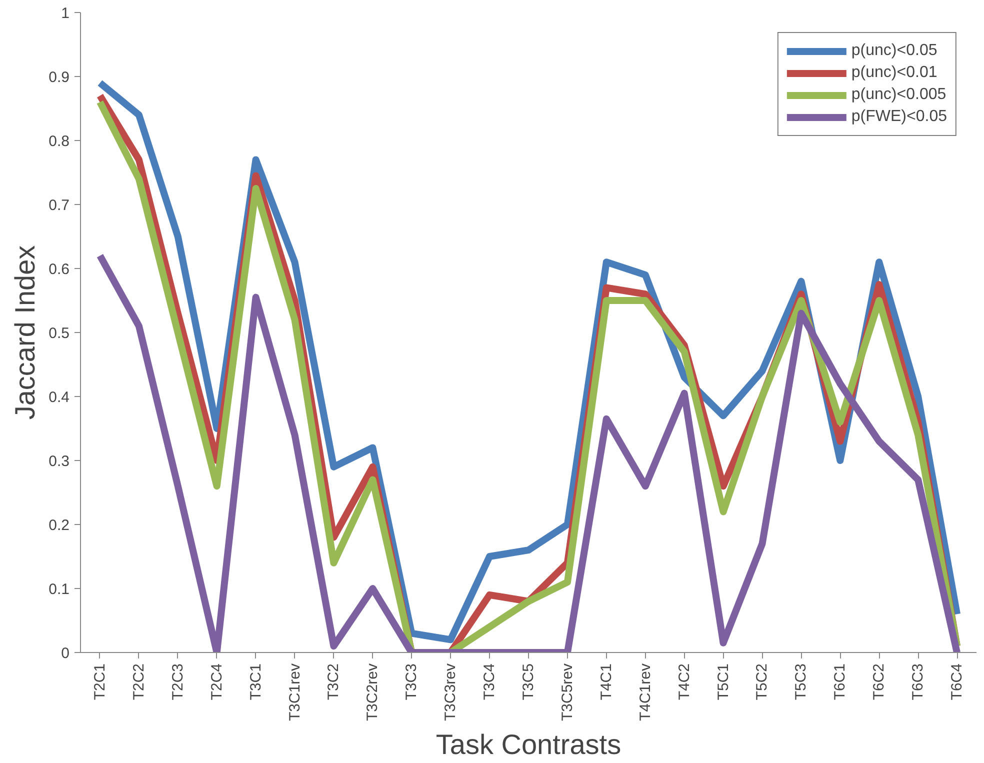 This screenshot has height=763, width=984. What do you see at coordinates (177, 681) in the screenshot?
I see `x-tick-label: T2C3` at bounding box center [177, 681].